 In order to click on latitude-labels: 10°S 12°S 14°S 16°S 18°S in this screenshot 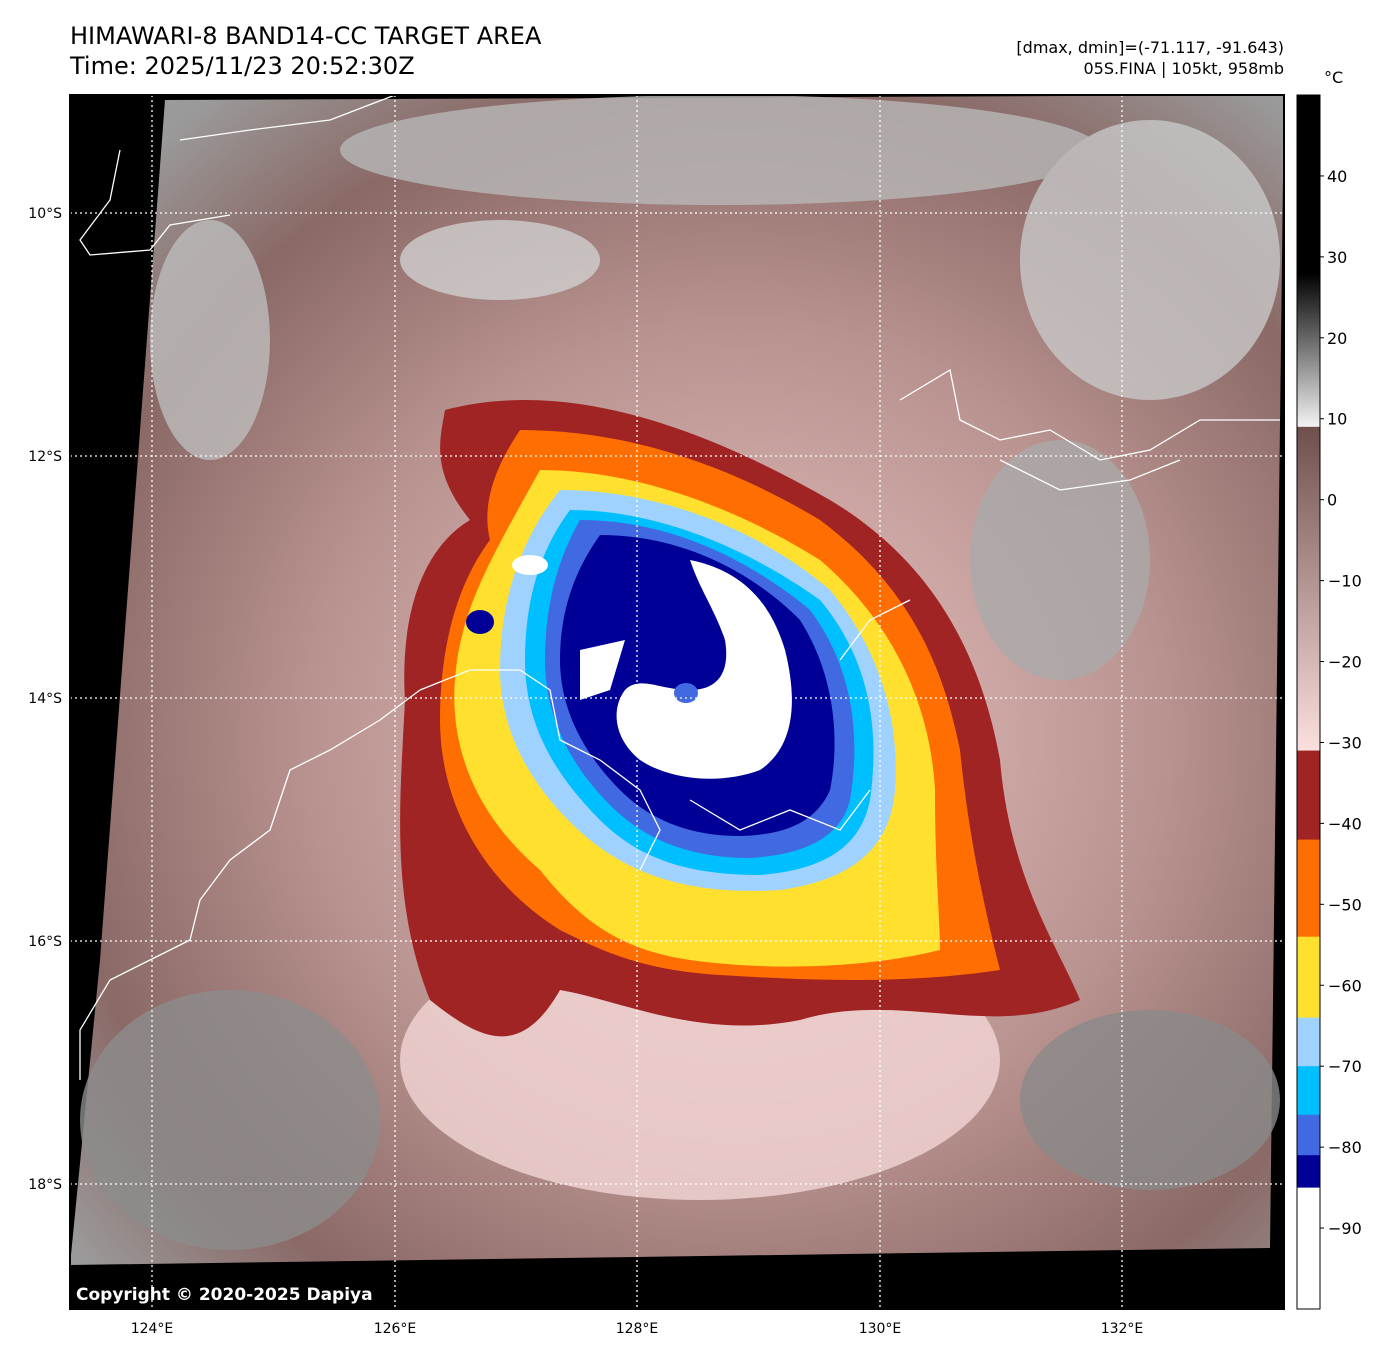, I will do `click(45, 699)`.